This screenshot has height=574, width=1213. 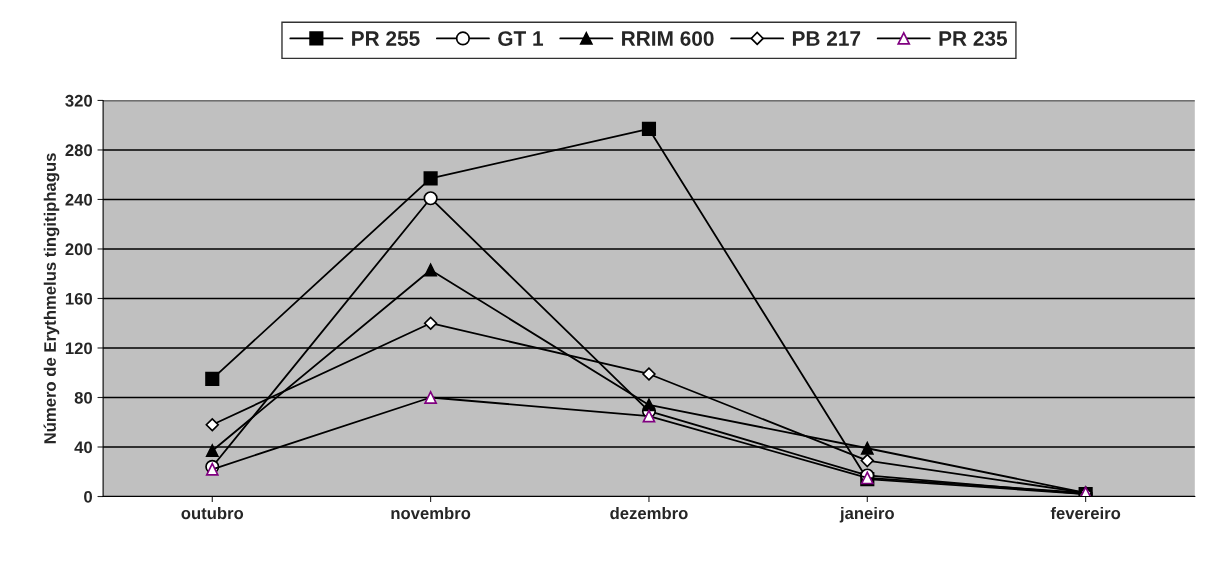 I want to click on y-tick-label: 280, so click(x=79, y=150).